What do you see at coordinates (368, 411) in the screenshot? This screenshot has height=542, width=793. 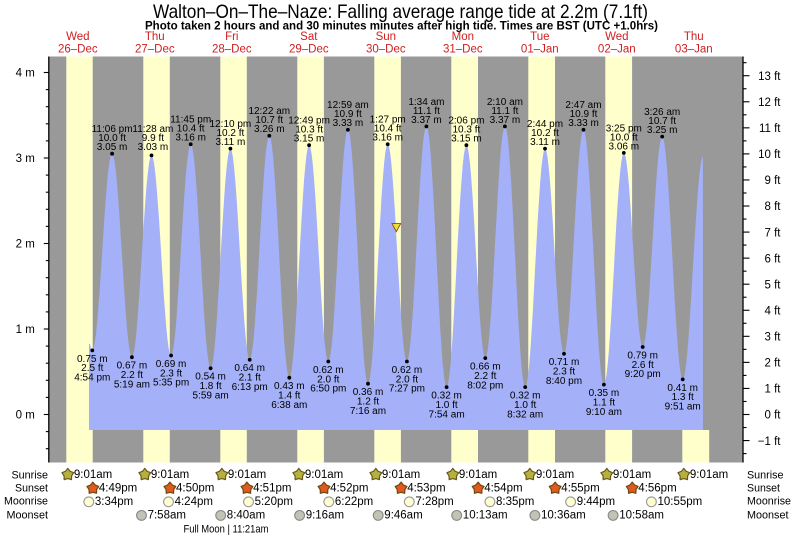 I see `svg-text: 7:16 am` at bounding box center [368, 411].